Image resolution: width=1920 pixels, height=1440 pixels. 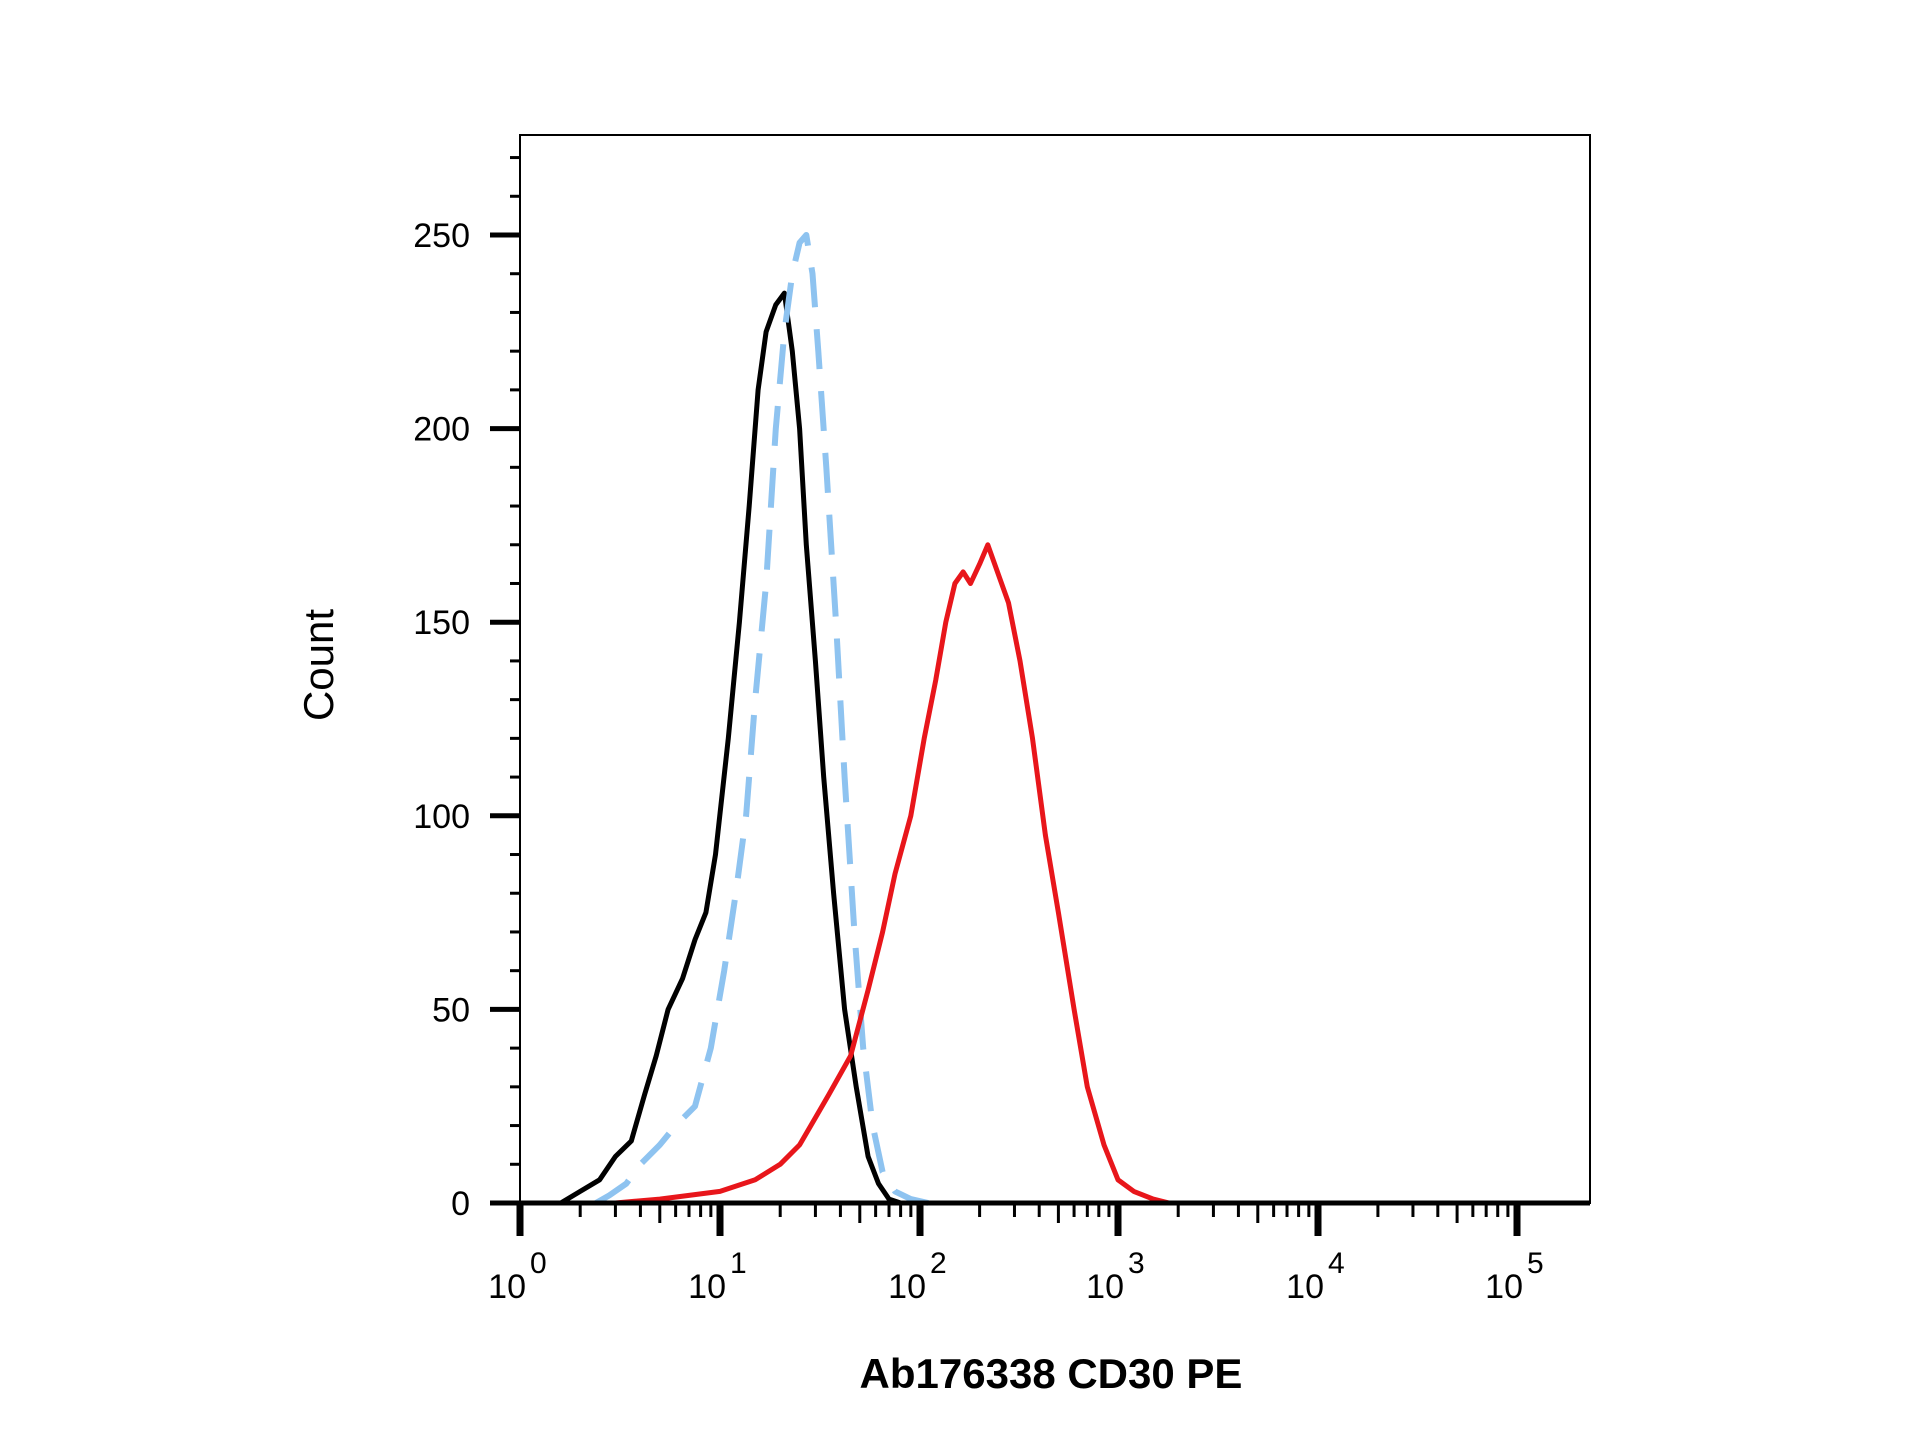 What do you see at coordinates (451, 1010) in the screenshot?
I see `y-tick-label: 50` at bounding box center [451, 1010].